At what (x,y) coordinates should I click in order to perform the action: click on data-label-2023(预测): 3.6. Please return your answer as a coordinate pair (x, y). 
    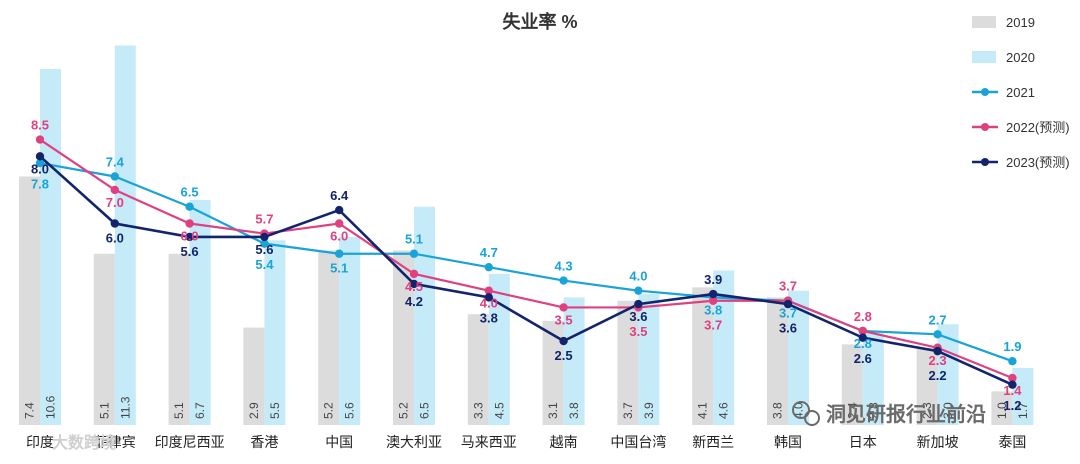
    Looking at the image, I should click on (638, 316).